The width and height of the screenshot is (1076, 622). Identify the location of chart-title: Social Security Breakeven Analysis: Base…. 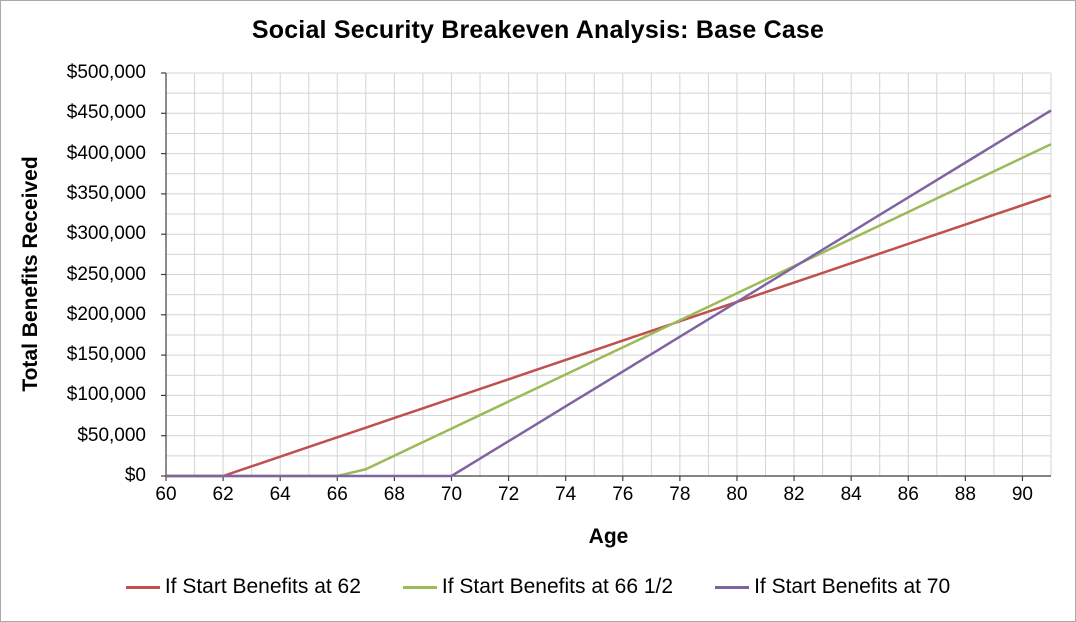
(538, 30).